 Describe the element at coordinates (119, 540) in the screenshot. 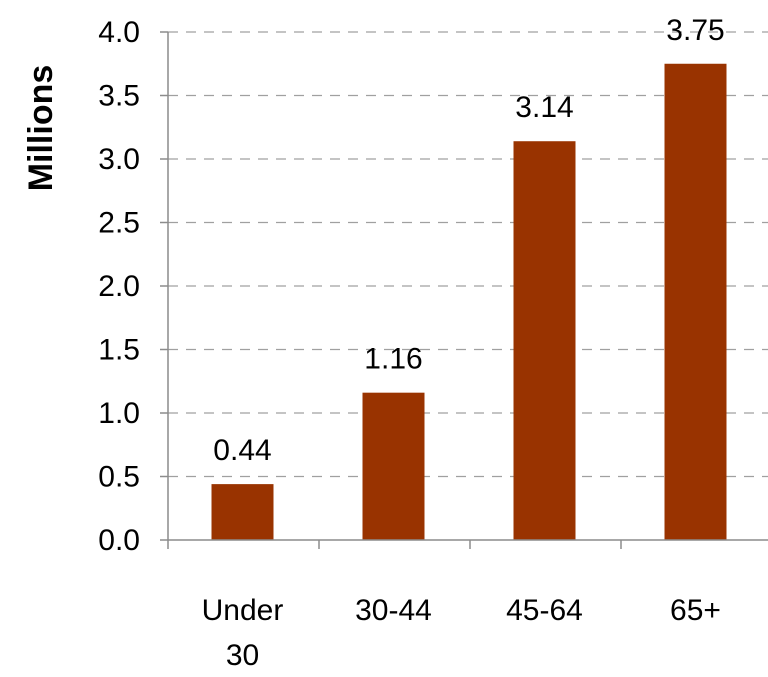

I see `y-tick-label: 0.0` at that location.